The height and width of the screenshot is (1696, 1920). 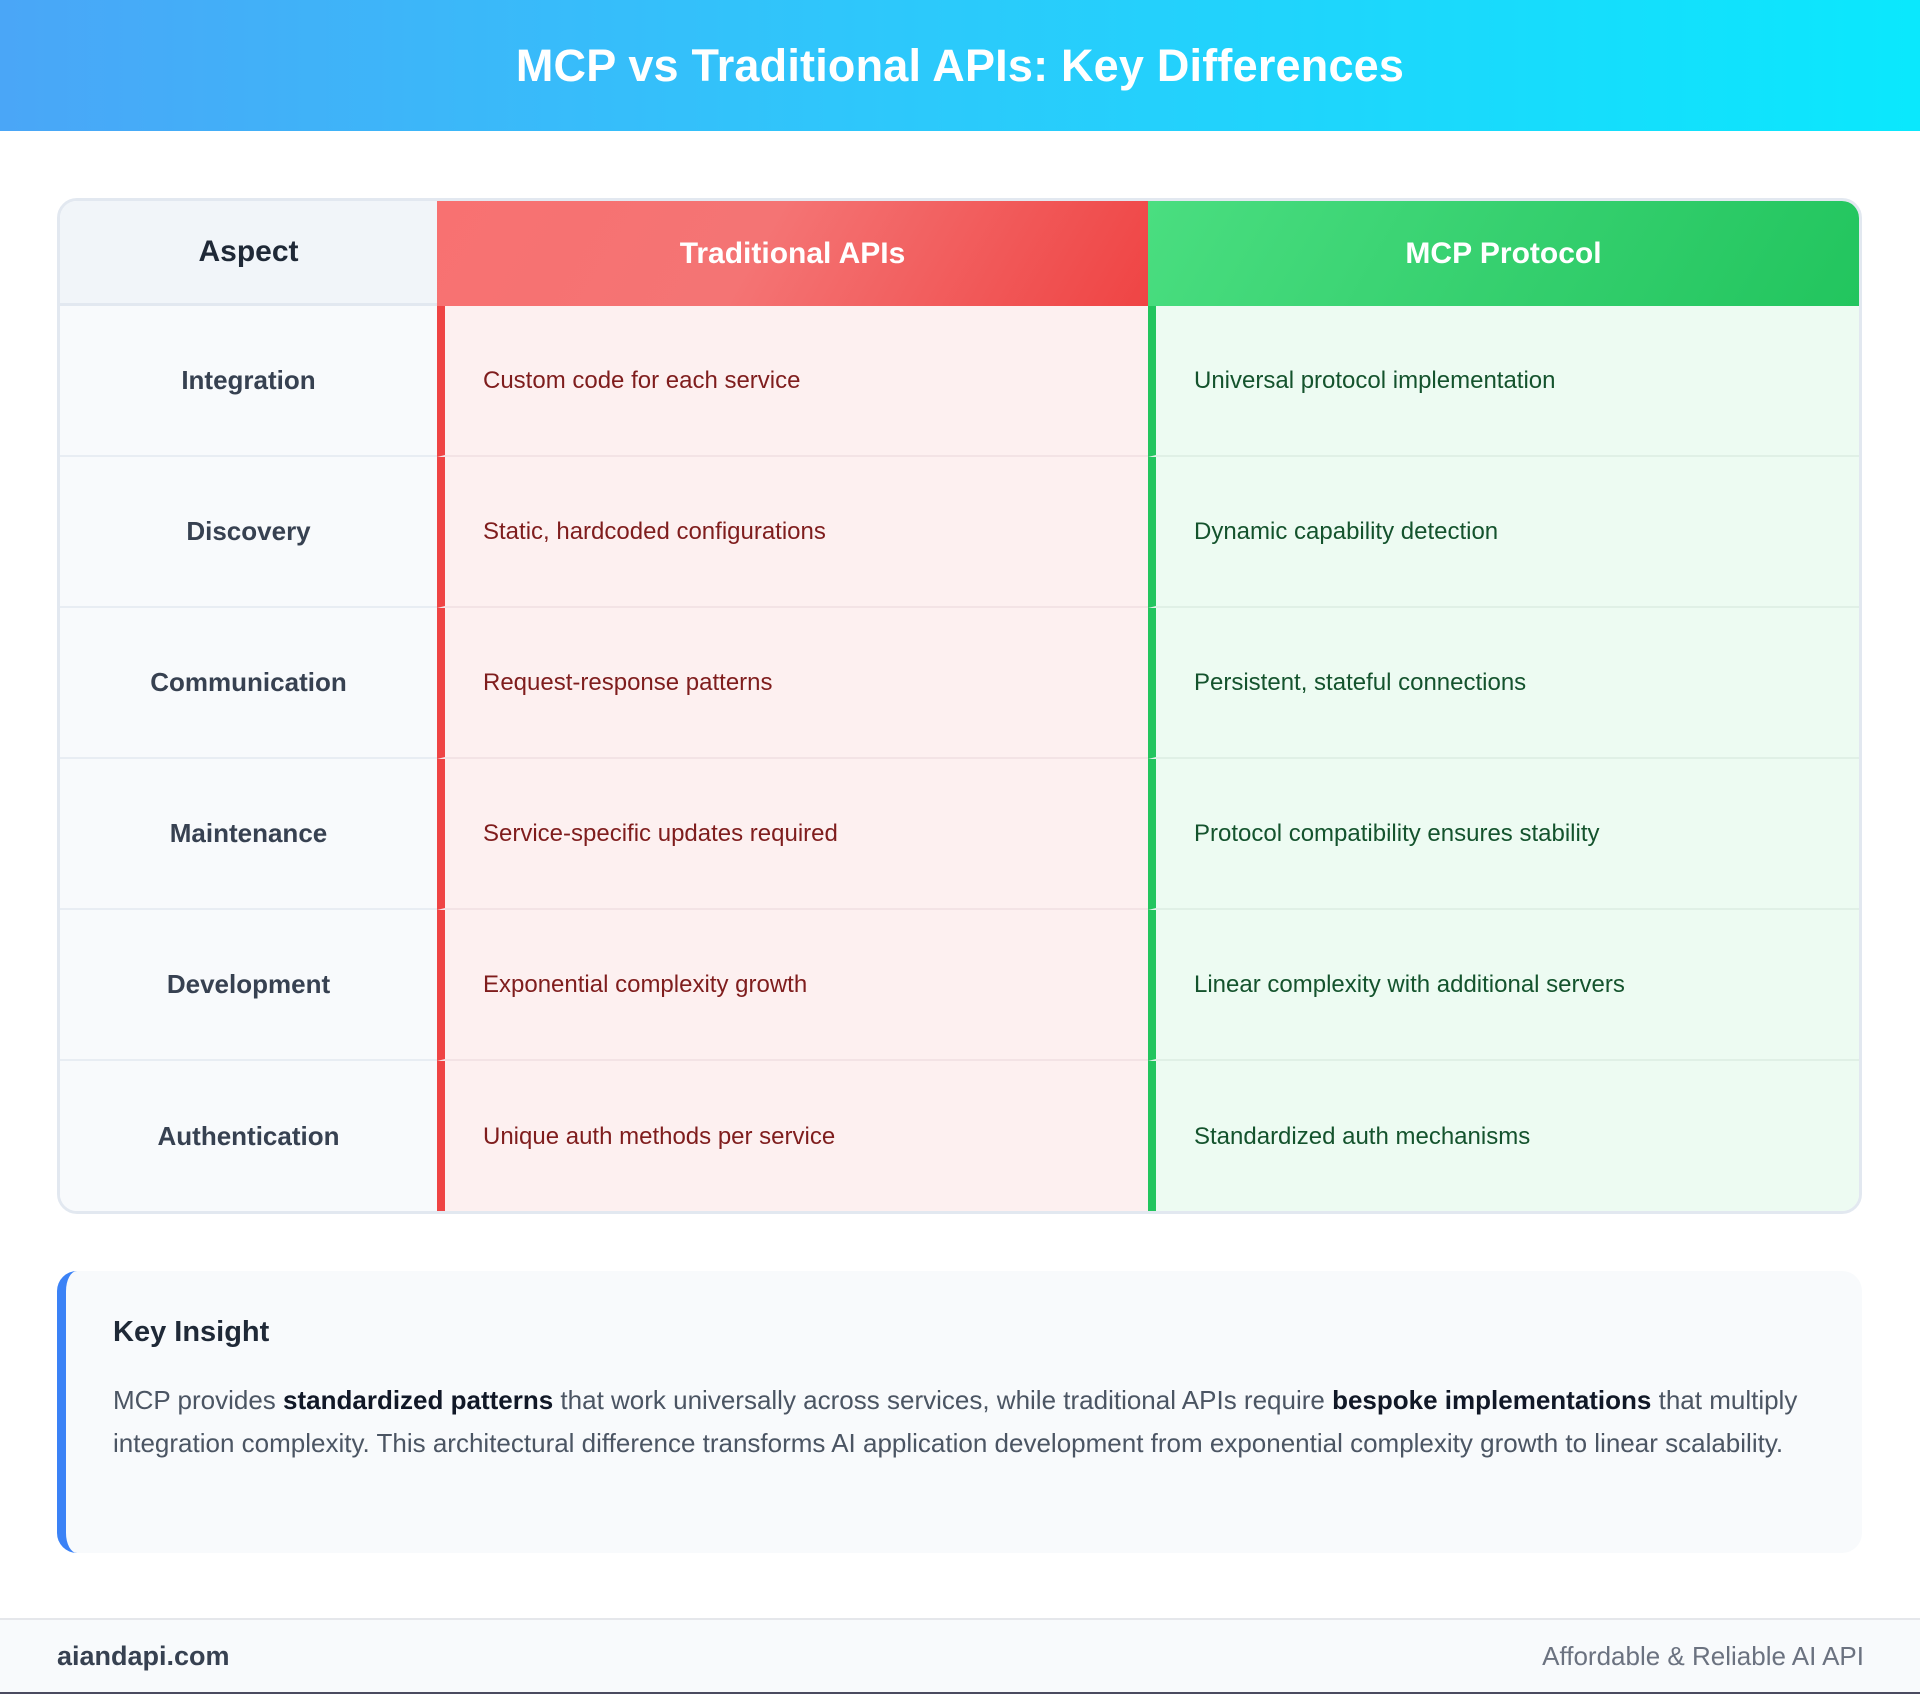 What do you see at coordinates (1503, 683) in the screenshot?
I see `mcp-cell: Persistent, stateful connections` at bounding box center [1503, 683].